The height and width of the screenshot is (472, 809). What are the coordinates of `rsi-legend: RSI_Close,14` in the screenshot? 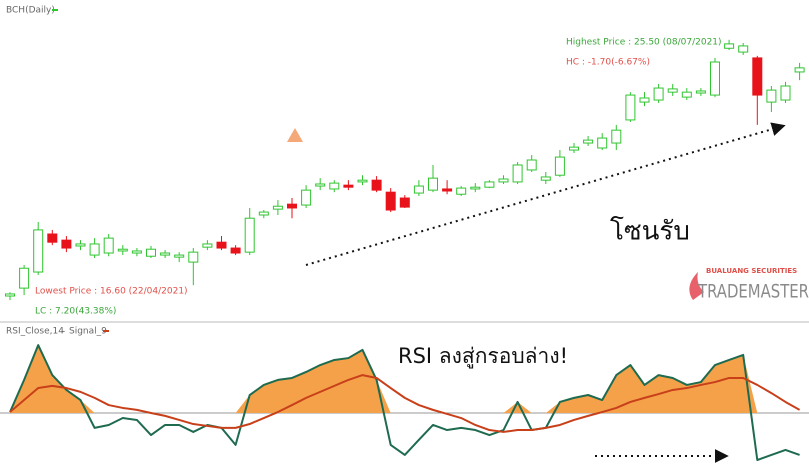 It's located at (35, 332).